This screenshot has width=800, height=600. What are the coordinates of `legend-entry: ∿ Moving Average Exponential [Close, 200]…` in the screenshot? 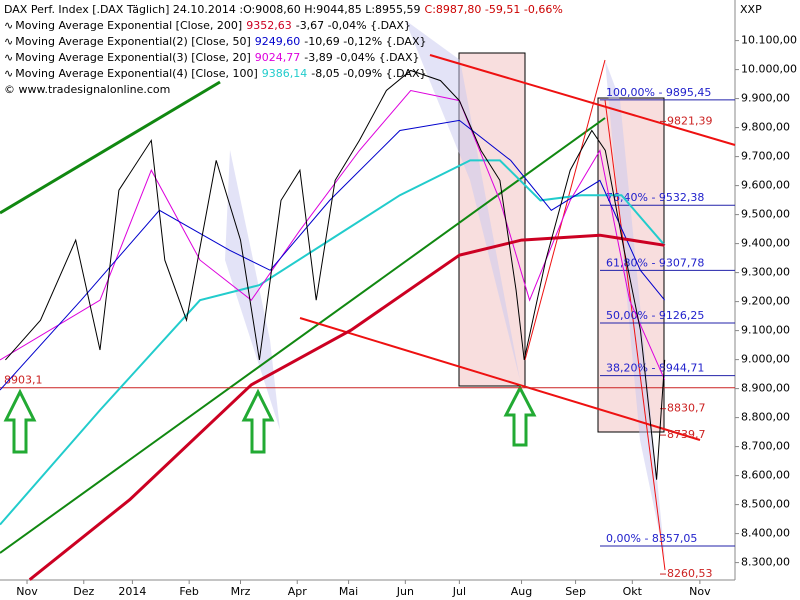 It's located at (207, 25).